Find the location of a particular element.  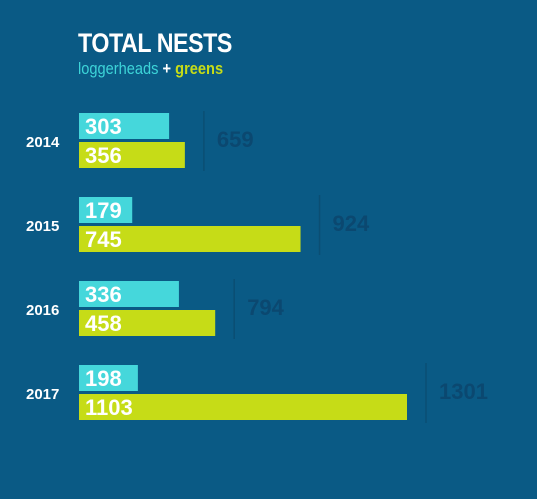

subtitle-plus: + is located at coordinates (167, 68).